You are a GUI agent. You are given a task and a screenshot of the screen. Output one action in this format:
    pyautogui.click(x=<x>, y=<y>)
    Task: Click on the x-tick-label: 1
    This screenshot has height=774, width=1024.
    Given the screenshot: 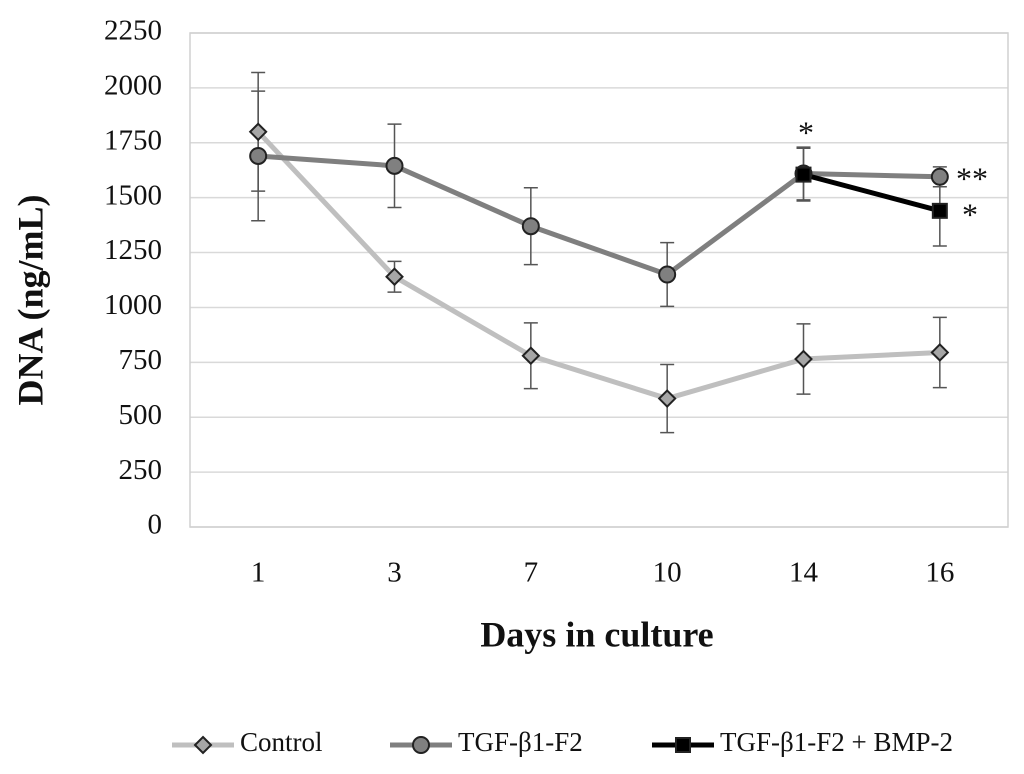 What is the action you would take?
    pyautogui.click(x=258, y=573)
    